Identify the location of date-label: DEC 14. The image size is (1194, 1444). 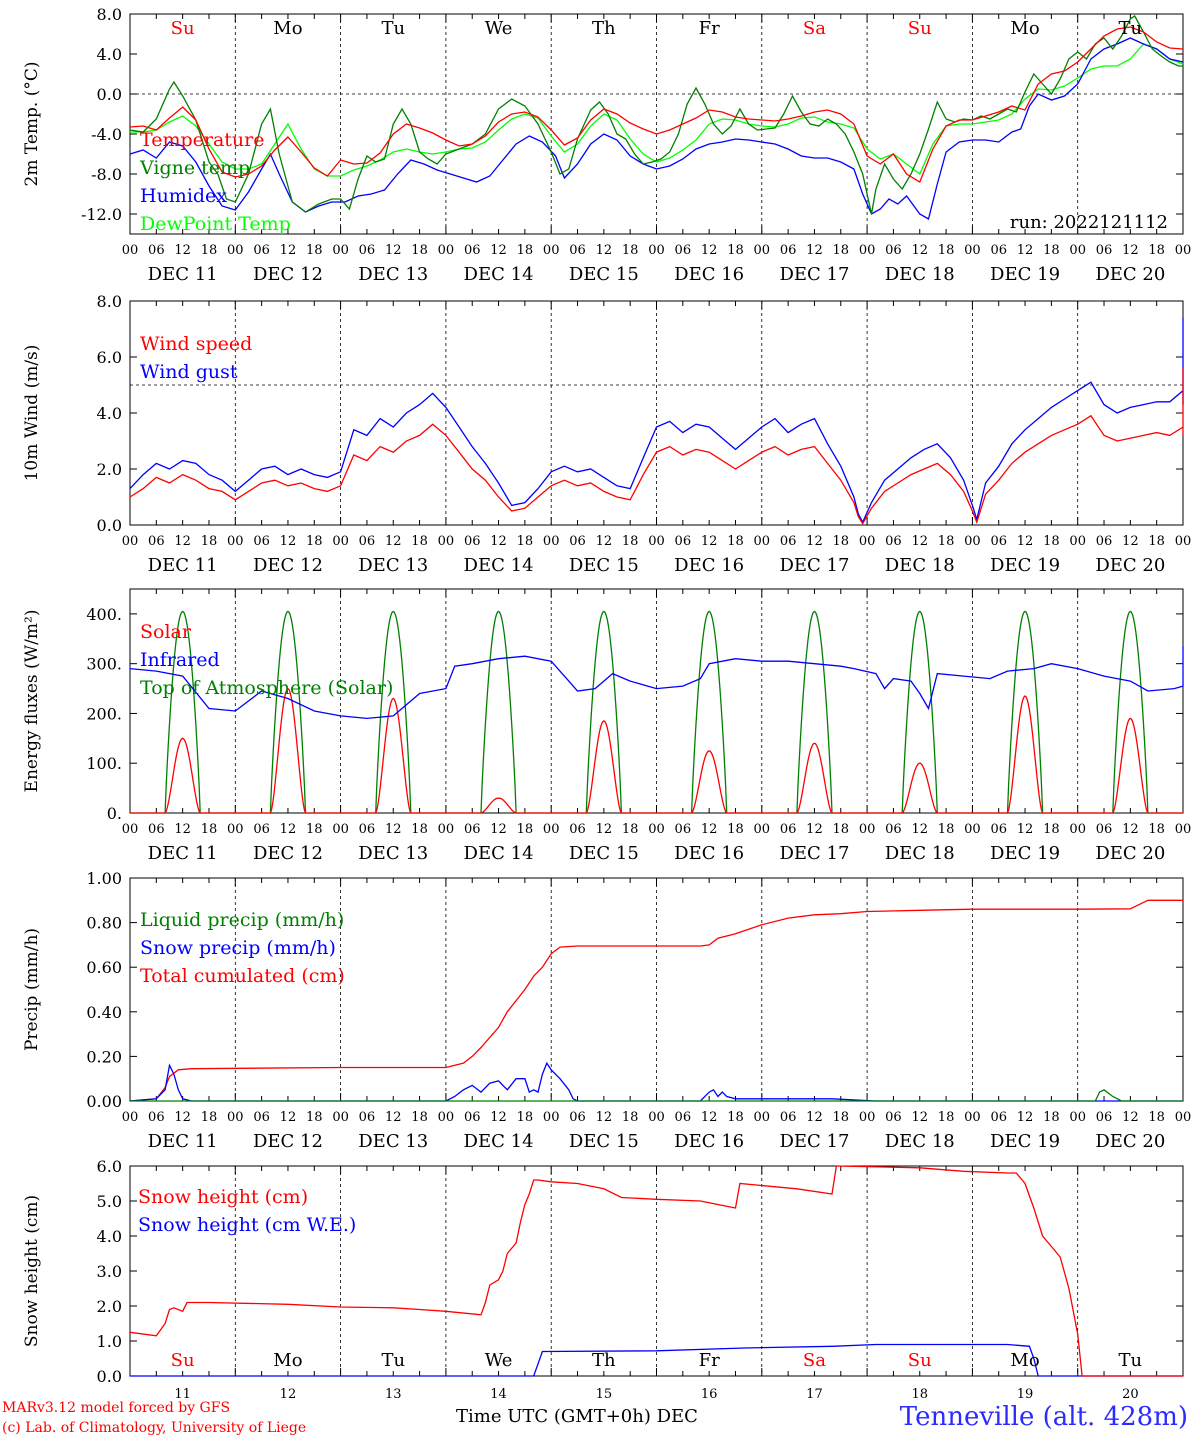
(499, 274).